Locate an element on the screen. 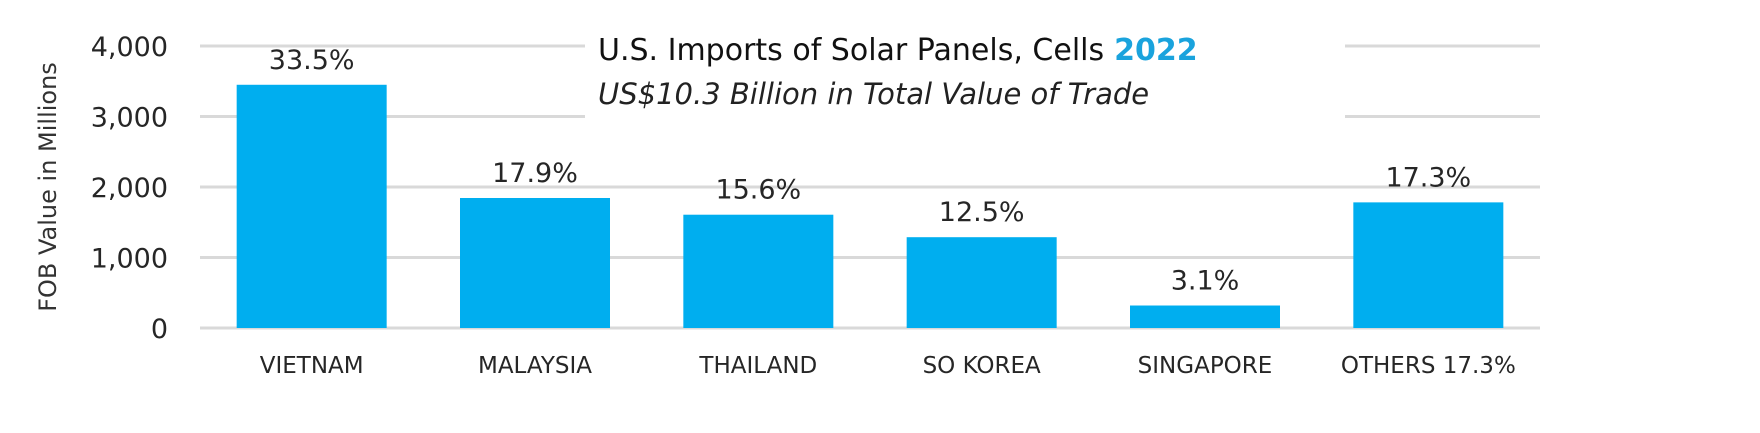 The width and height of the screenshot is (1760, 433). x-tick-label: OTHERS 17.3% is located at coordinates (1428, 366).